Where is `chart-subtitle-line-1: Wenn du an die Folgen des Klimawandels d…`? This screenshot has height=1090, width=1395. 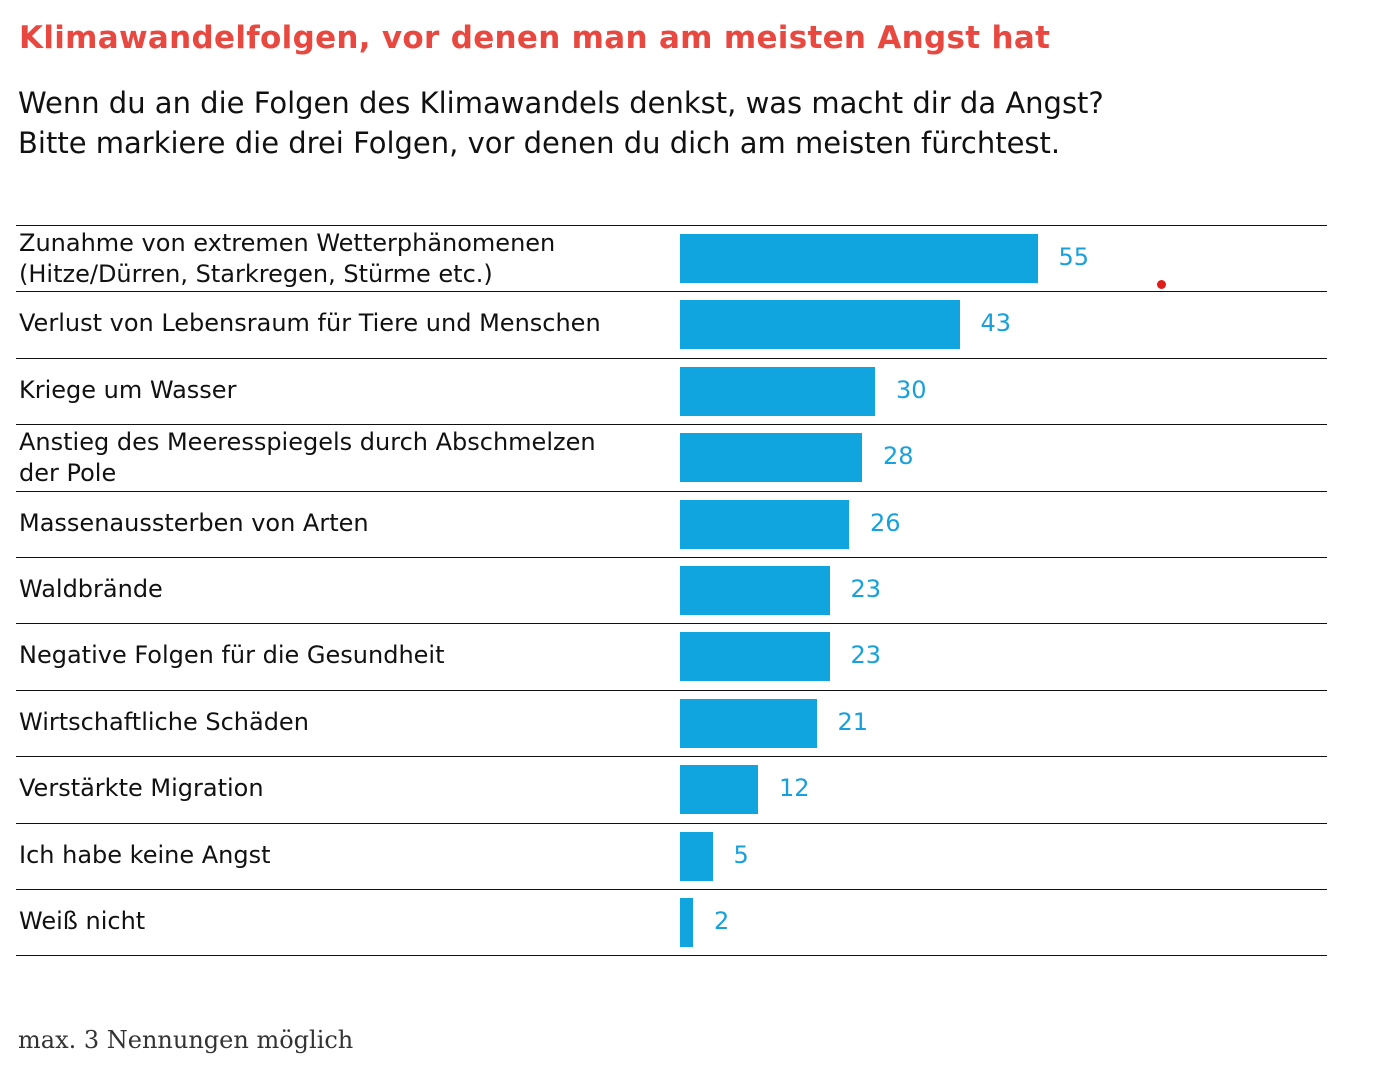
chart-subtitle-line-1: Wenn du an die Folgen des Klimawandels d… is located at coordinates (561, 103).